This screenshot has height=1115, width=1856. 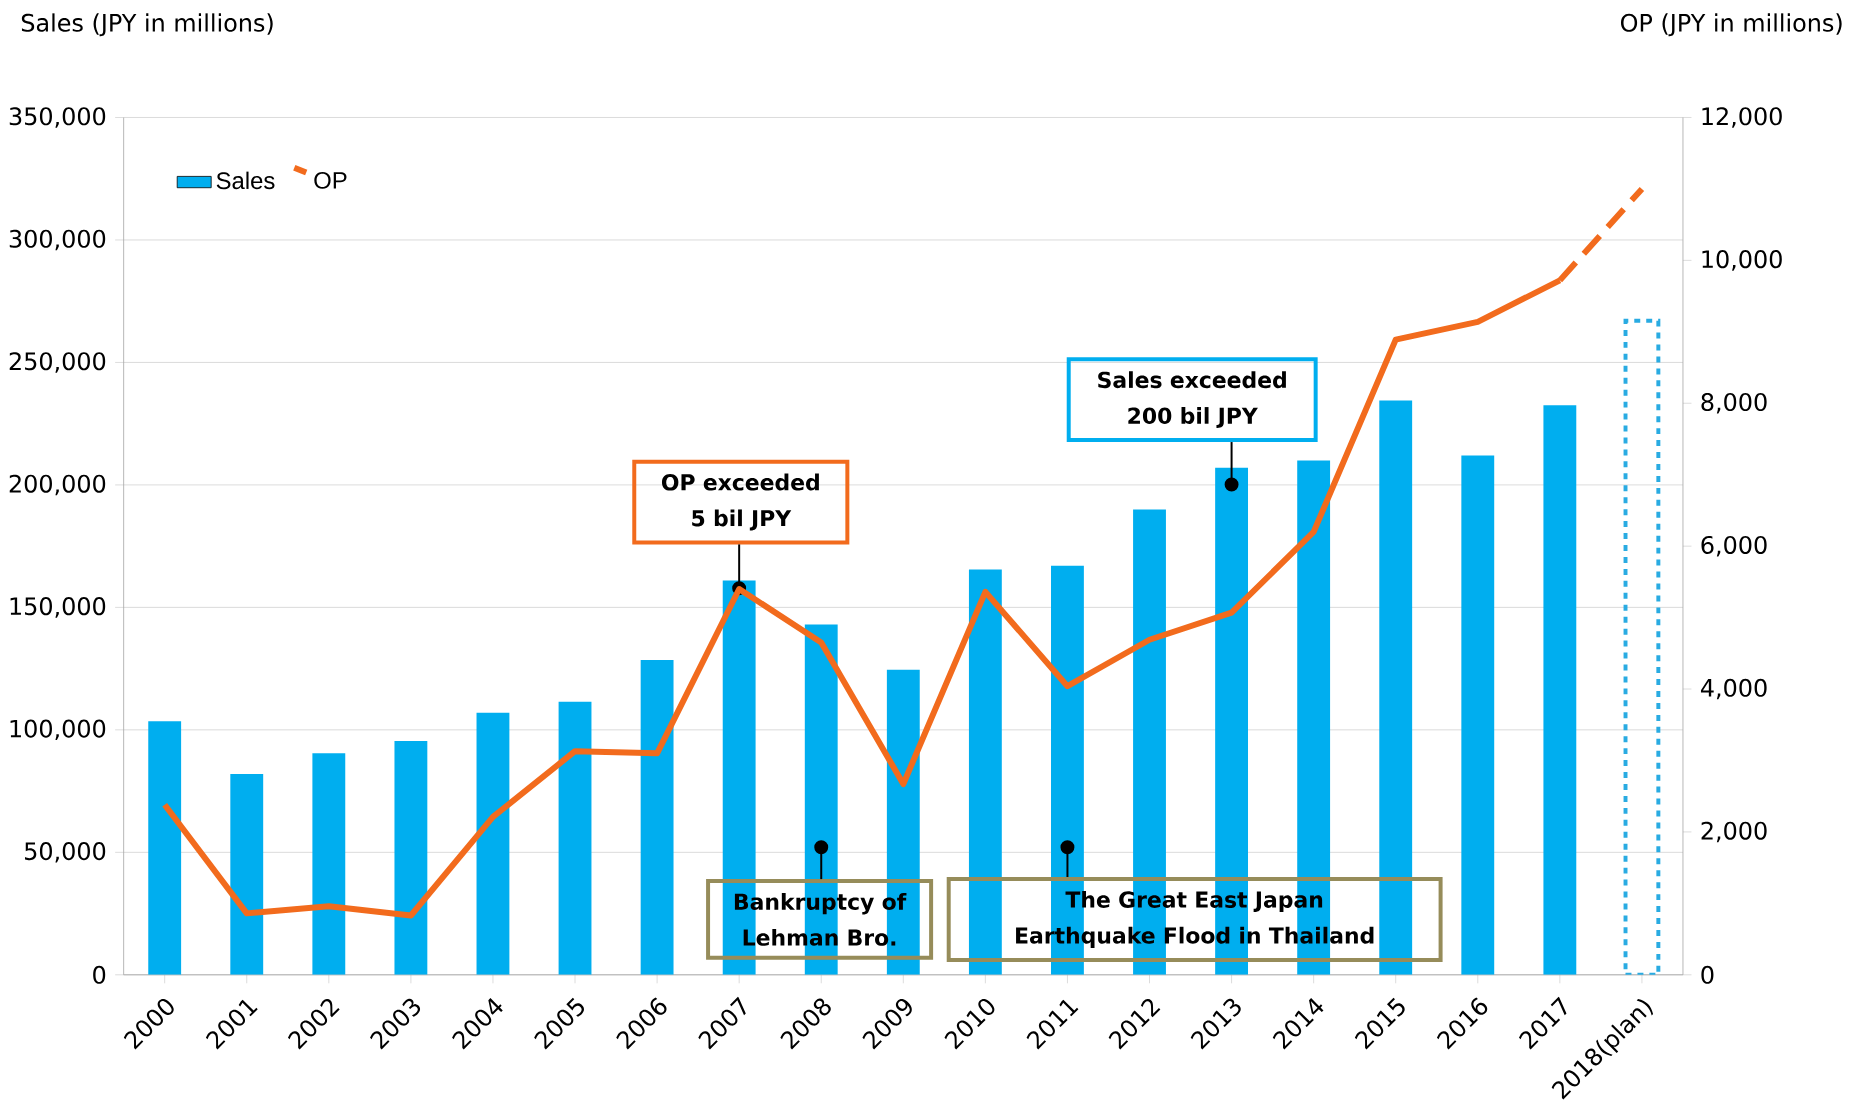 What do you see at coordinates (1742, 260) in the screenshot?
I see `y2-tick-label: 10,000` at bounding box center [1742, 260].